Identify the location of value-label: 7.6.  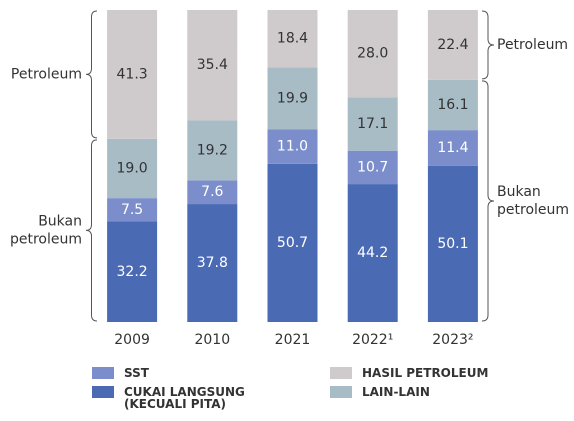
(212, 192).